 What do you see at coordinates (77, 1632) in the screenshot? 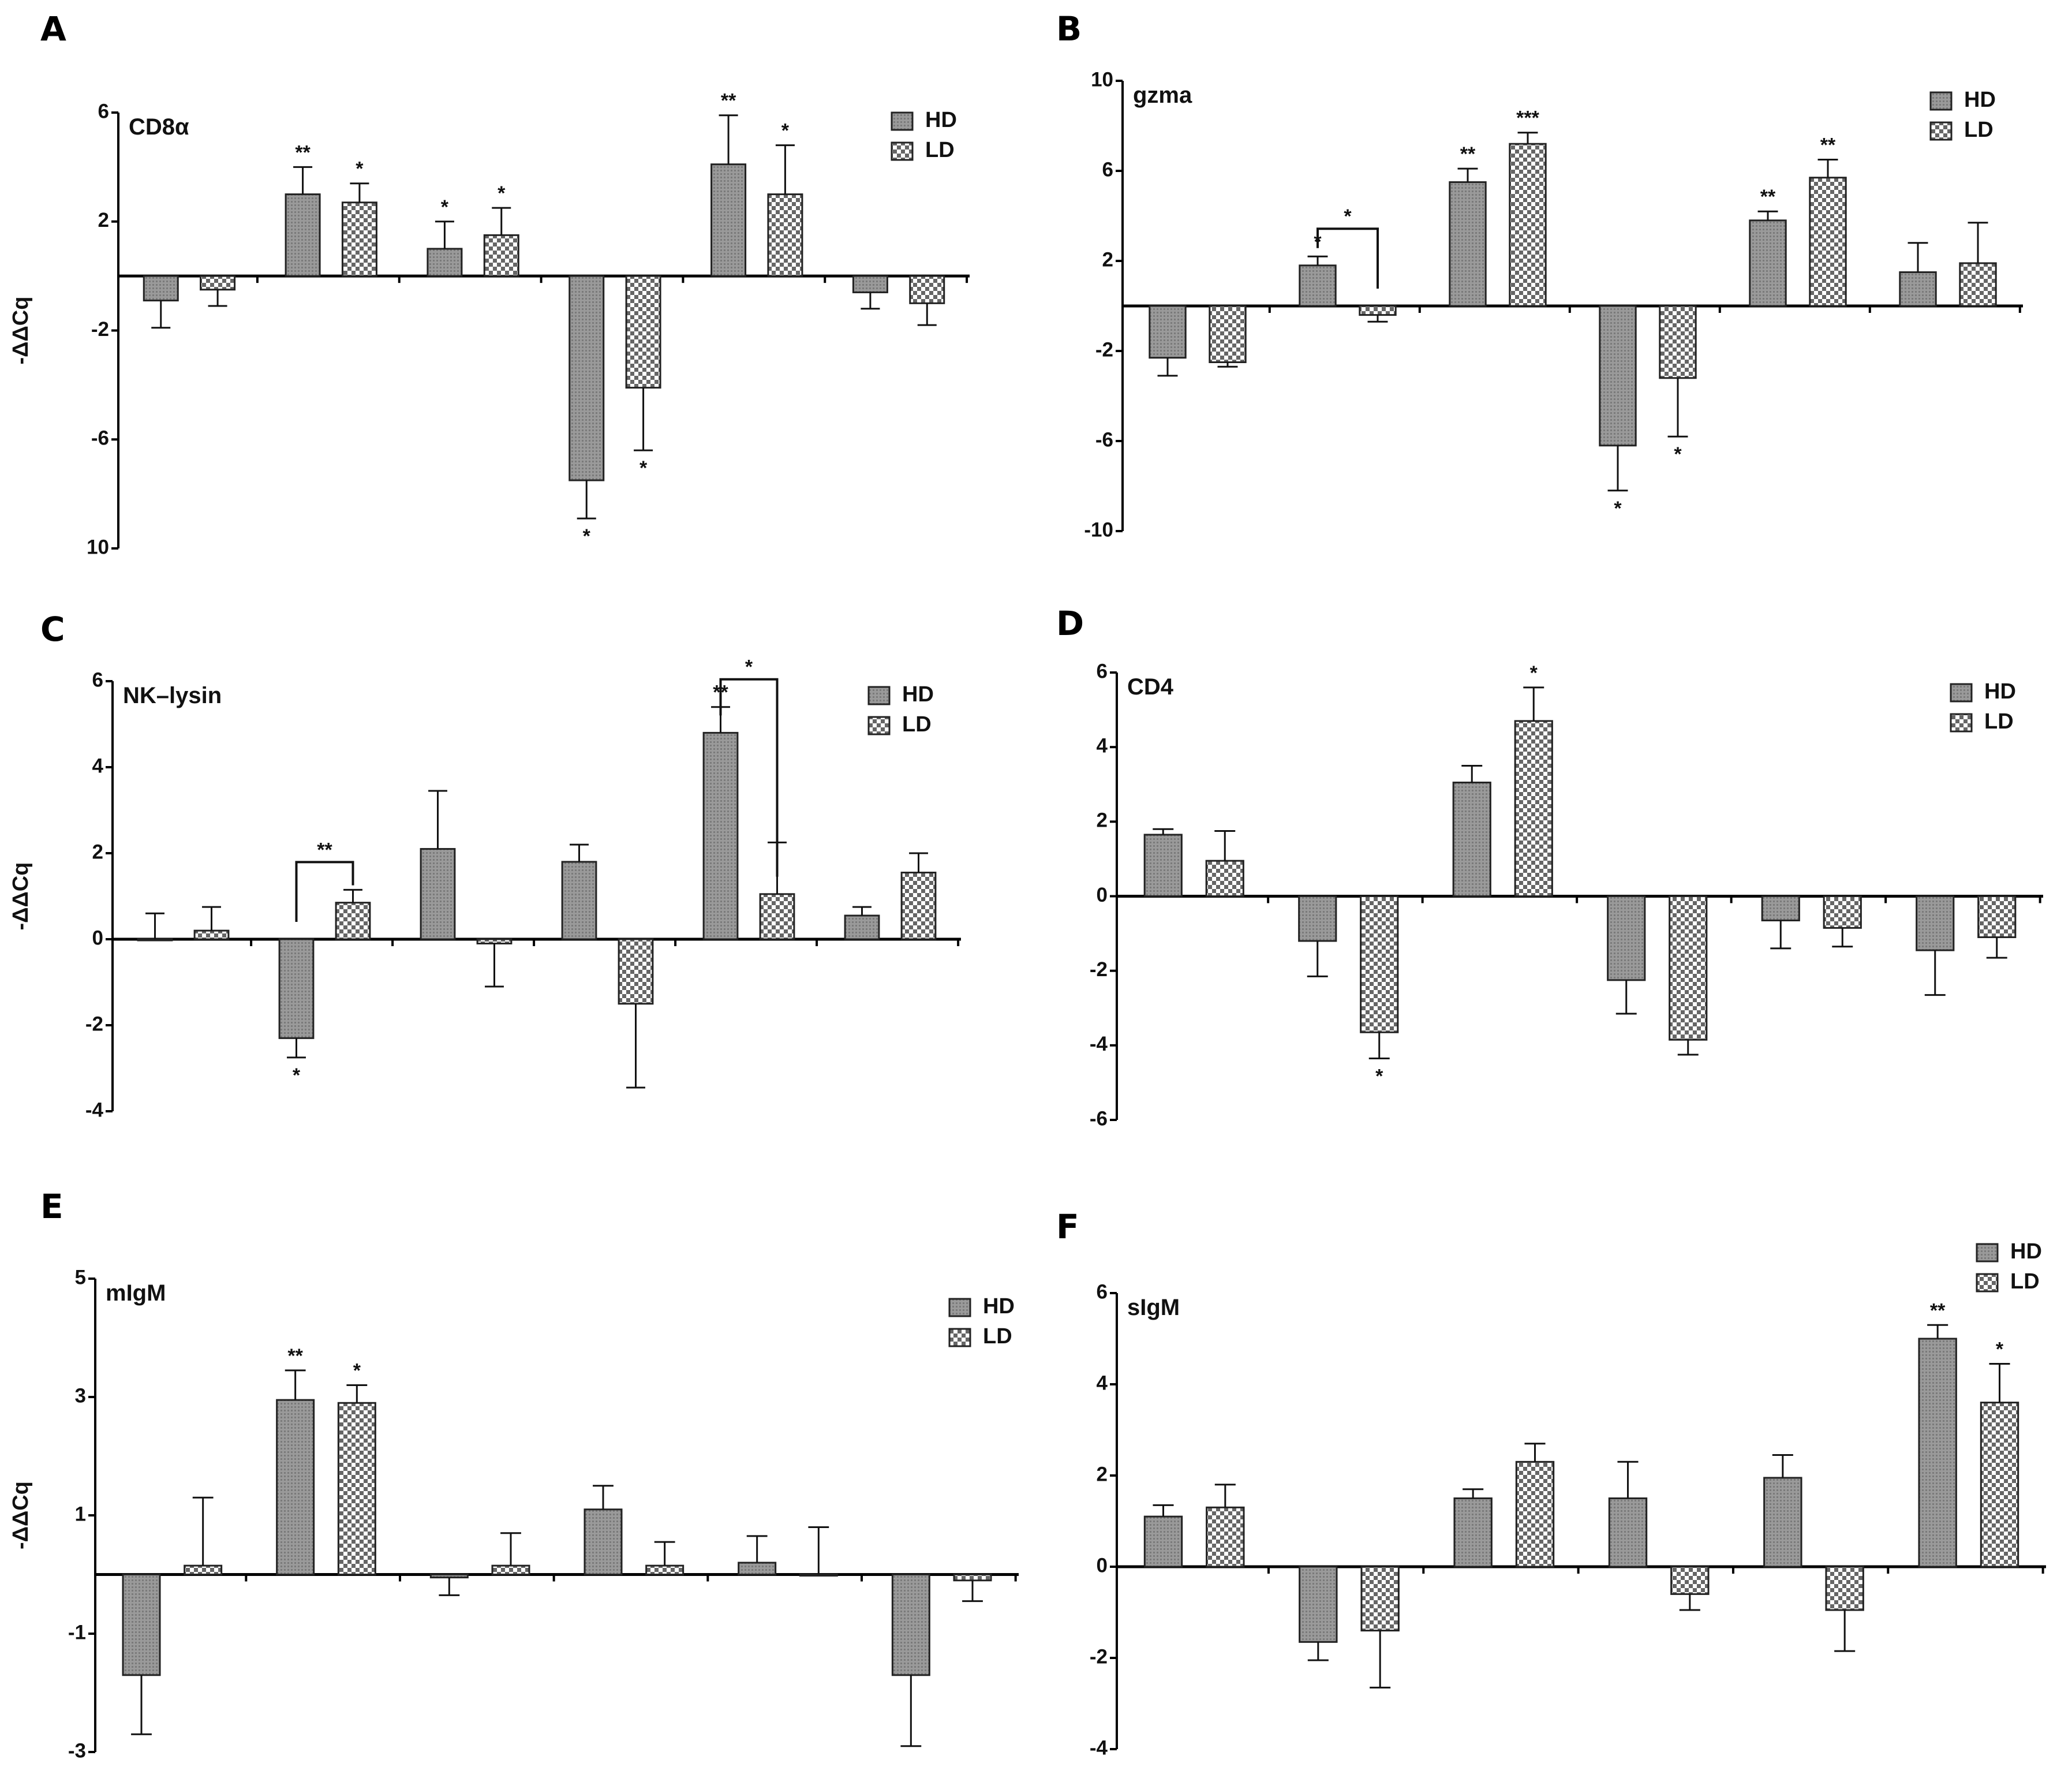
I see `y-tick-label: -1` at bounding box center [77, 1632].